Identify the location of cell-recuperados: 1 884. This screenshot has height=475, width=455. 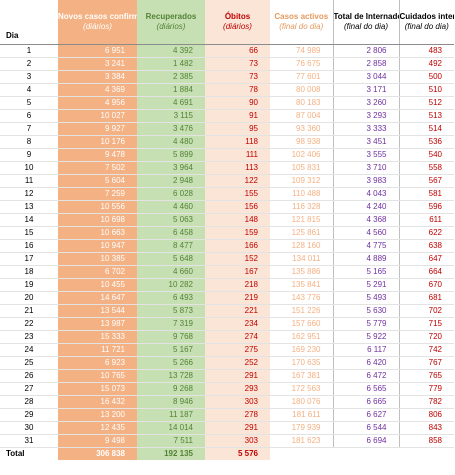
(171, 90).